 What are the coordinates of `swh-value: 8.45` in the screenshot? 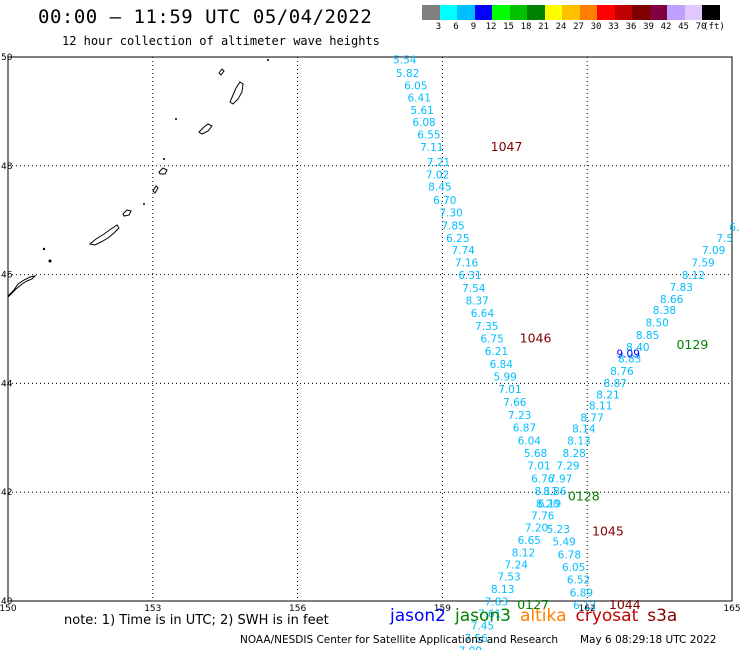 It's located at (439, 187).